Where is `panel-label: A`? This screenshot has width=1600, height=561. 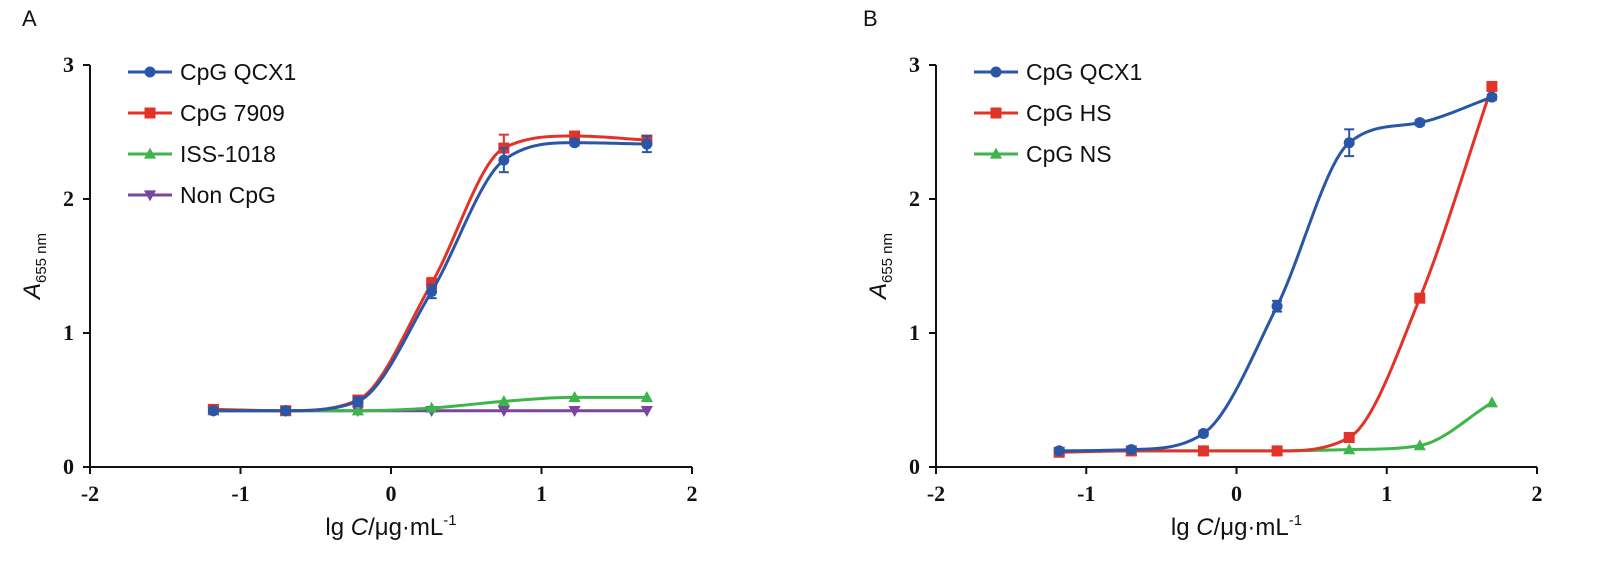 panel-label: A is located at coordinates (29, 18).